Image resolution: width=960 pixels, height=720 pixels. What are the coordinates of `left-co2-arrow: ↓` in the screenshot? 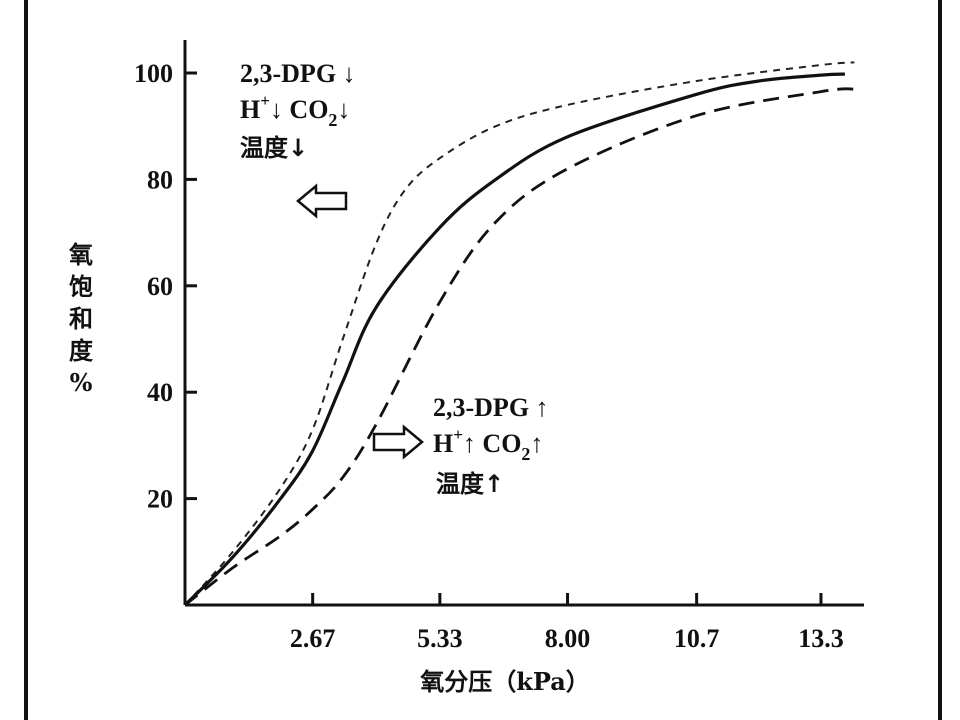 It's located at (343, 109).